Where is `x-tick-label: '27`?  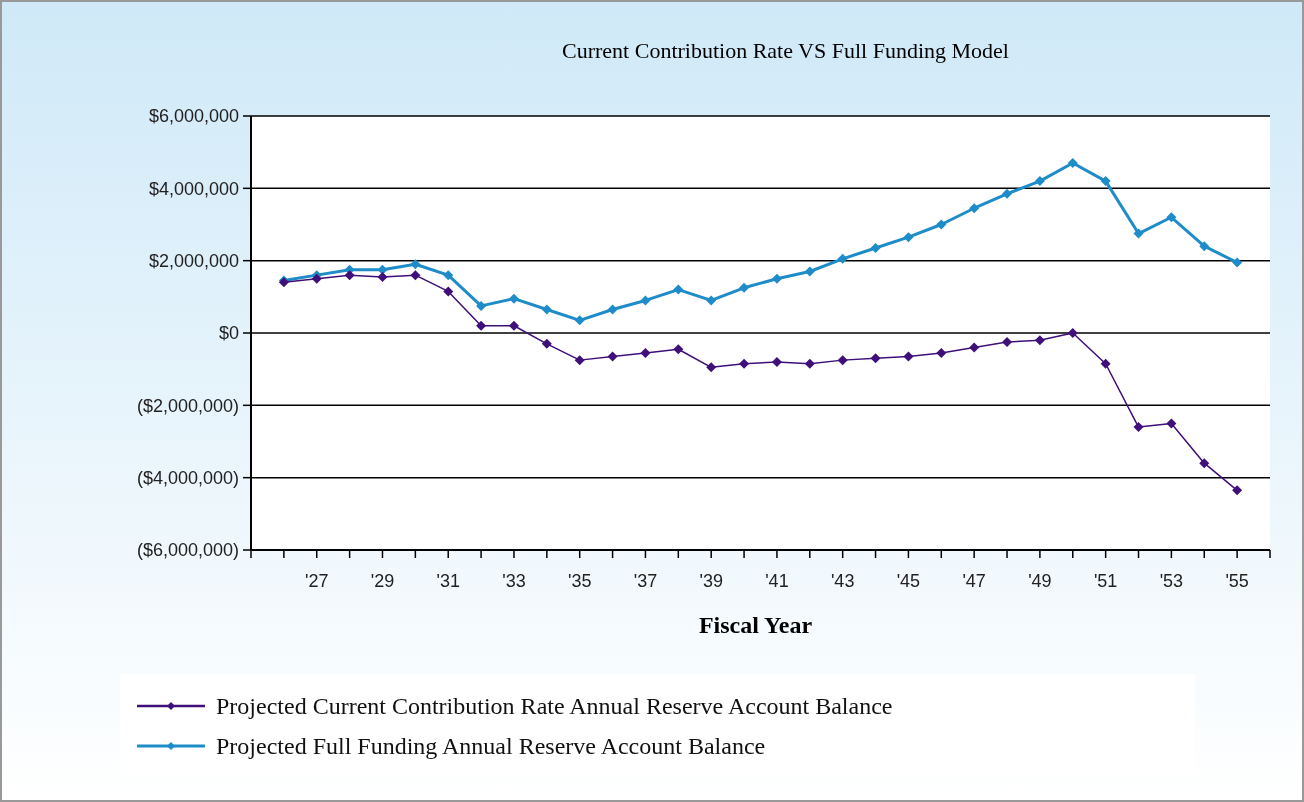
x-tick-label: '27 is located at coordinates (317, 581).